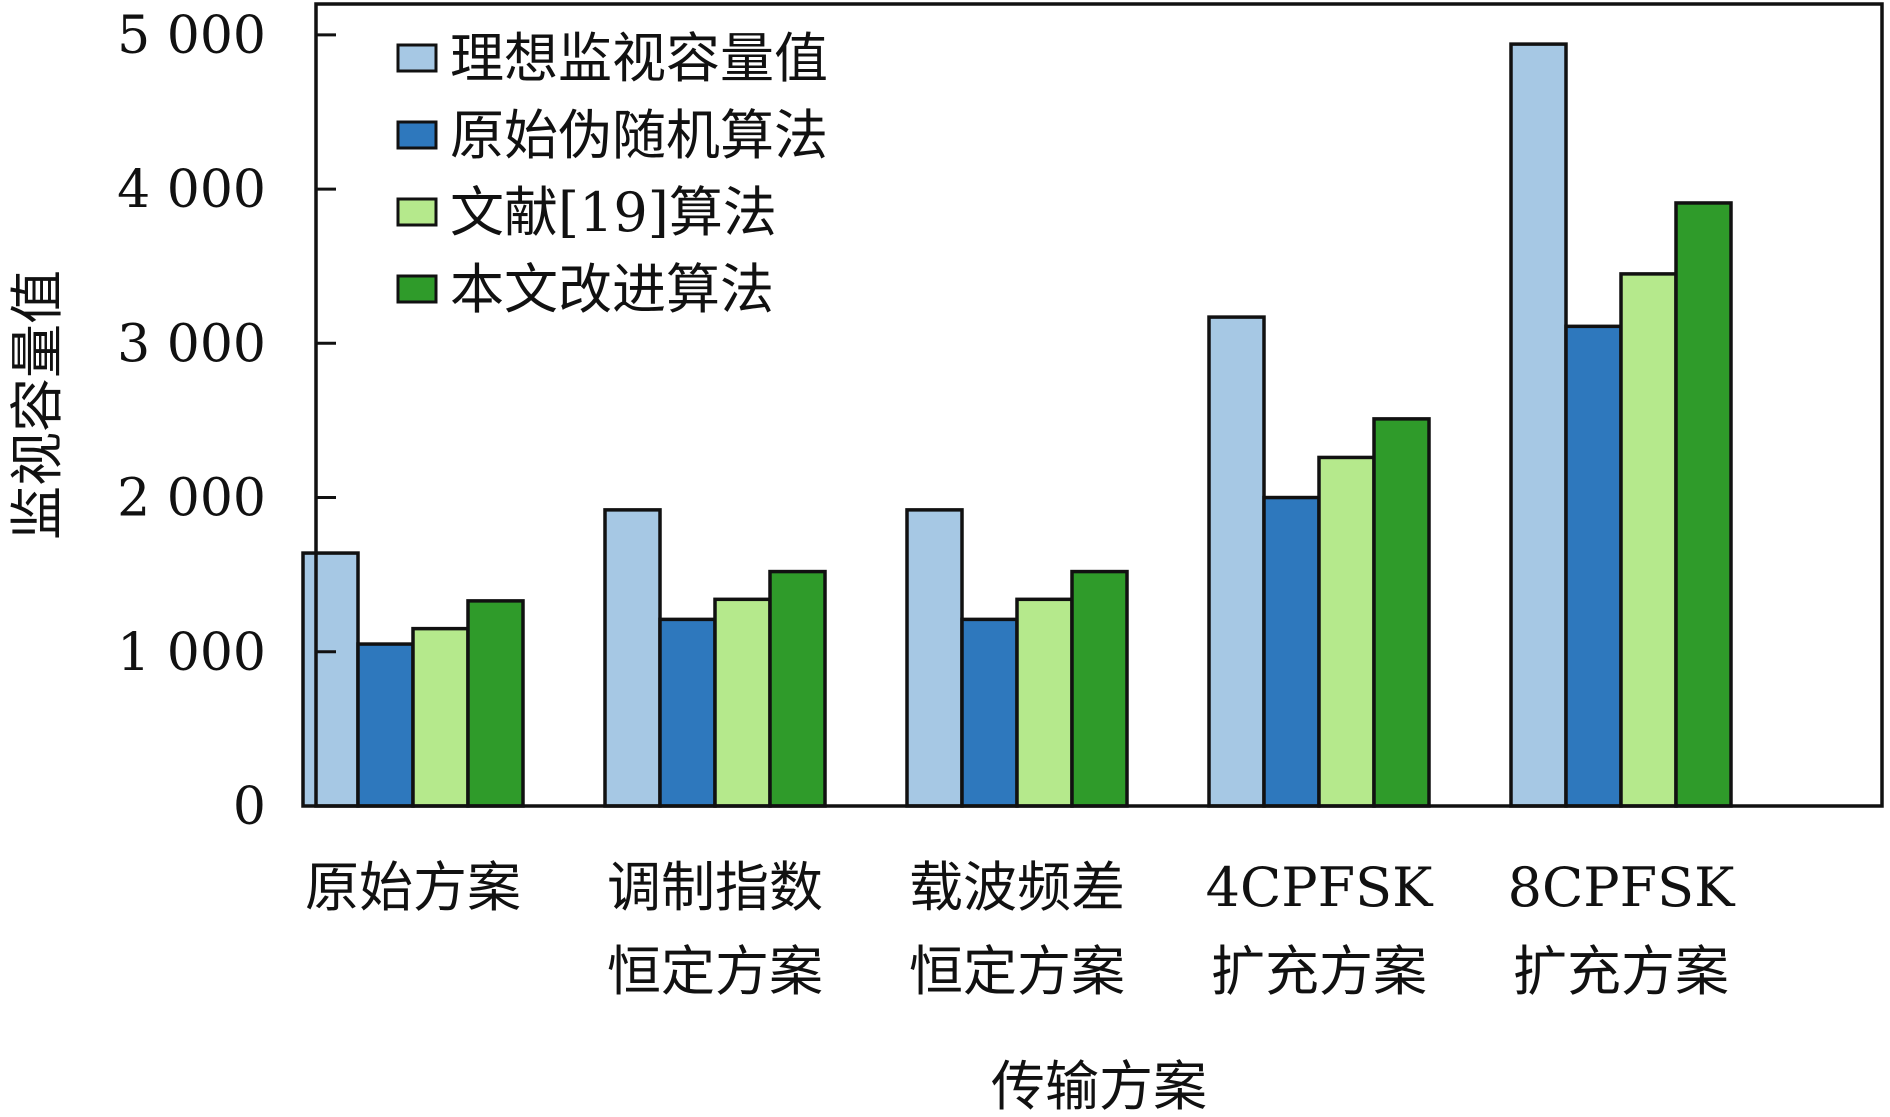 This screenshot has height=1117, width=1890. Describe the element at coordinates (191, 344) in the screenshot. I see `y-tick-label: 3 000` at that location.